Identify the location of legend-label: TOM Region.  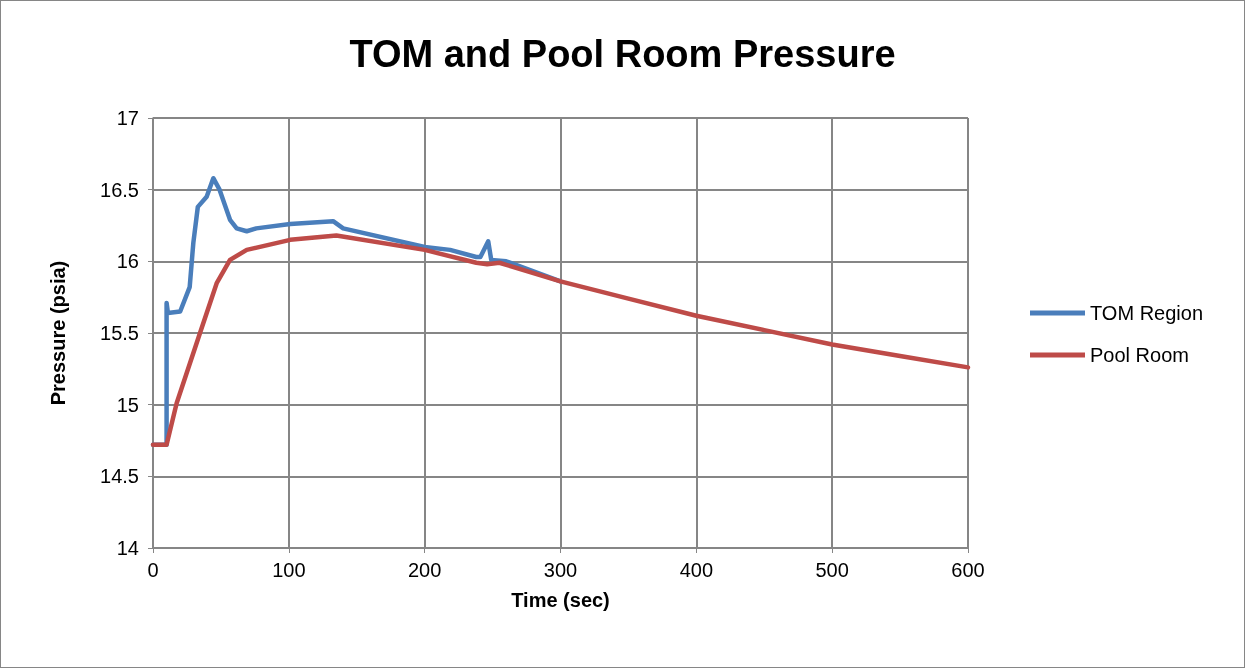
(1147, 313).